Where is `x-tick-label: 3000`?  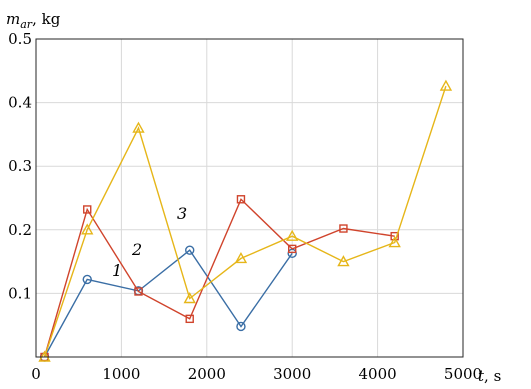 x-tick-label: 3000 is located at coordinates (292, 374).